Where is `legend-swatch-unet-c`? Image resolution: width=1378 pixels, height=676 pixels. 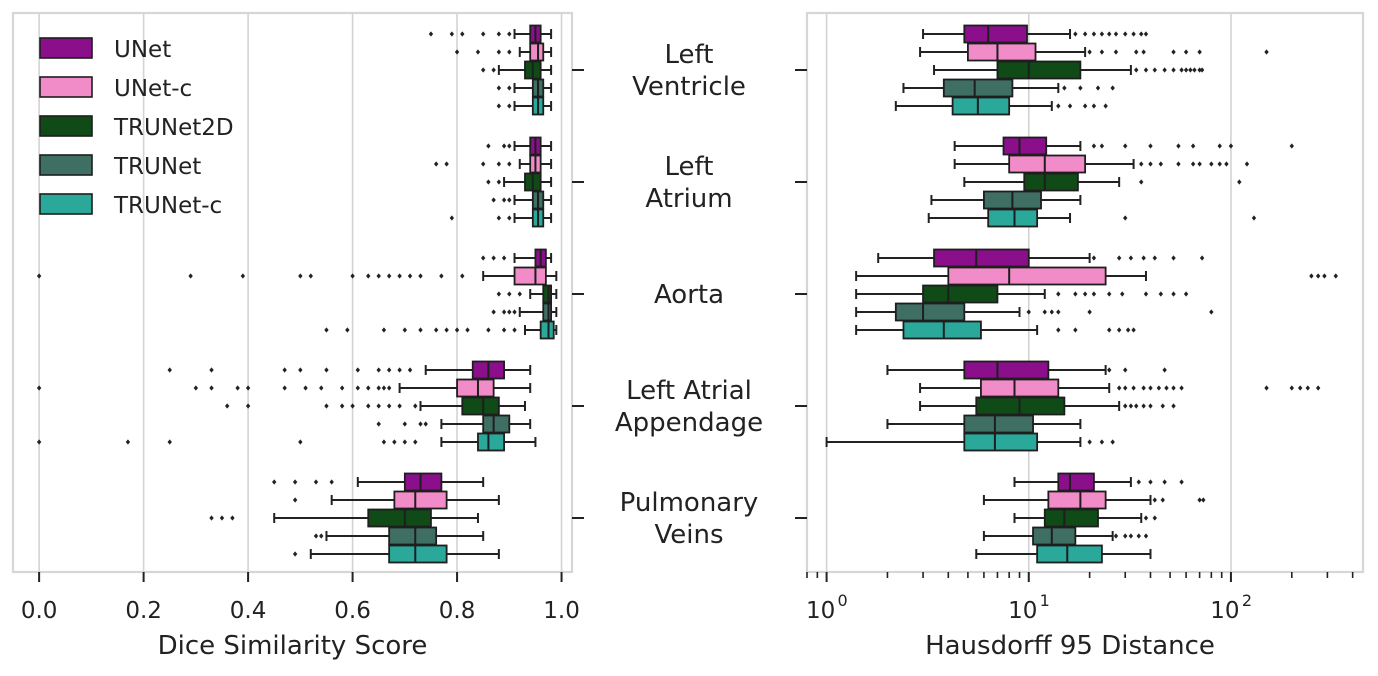 legend-swatch-unet-c is located at coordinates (66, 87).